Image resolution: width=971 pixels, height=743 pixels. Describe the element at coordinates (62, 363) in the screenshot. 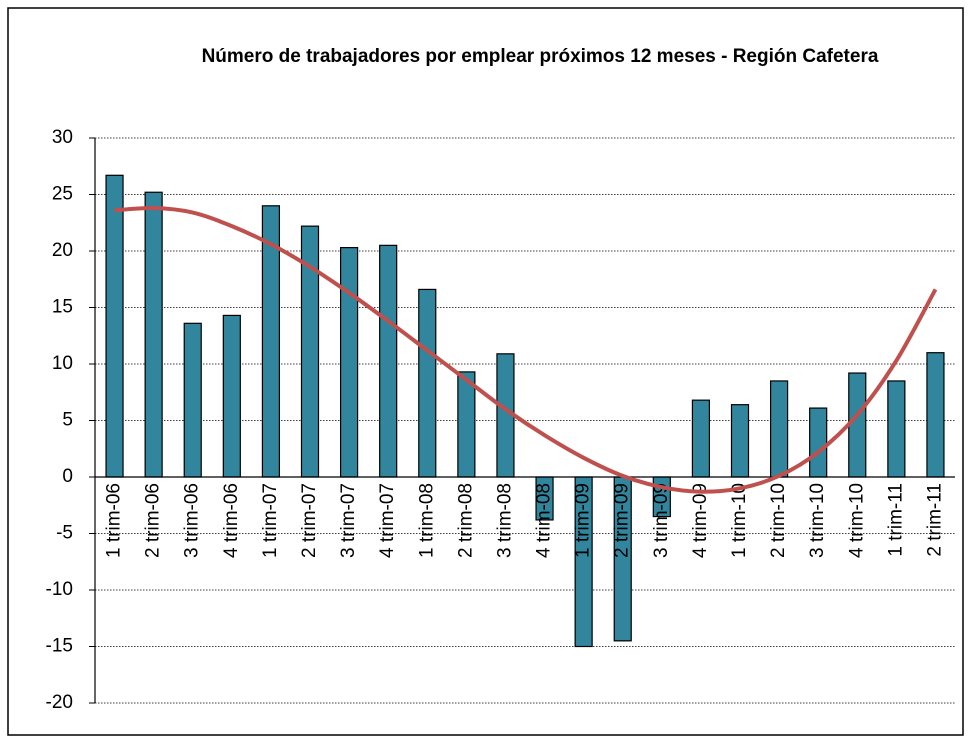

I see `y-tick-label: 10` at that location.